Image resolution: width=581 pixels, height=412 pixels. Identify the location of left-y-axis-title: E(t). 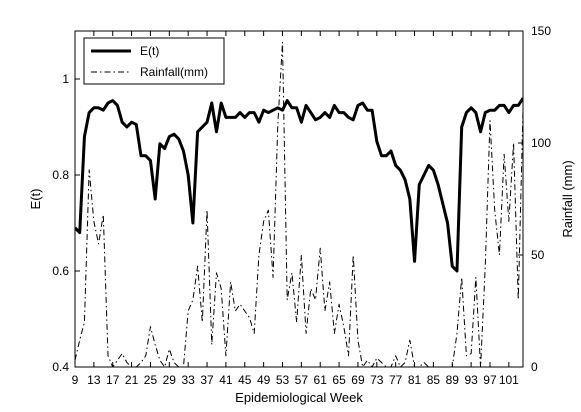
(35, 199).